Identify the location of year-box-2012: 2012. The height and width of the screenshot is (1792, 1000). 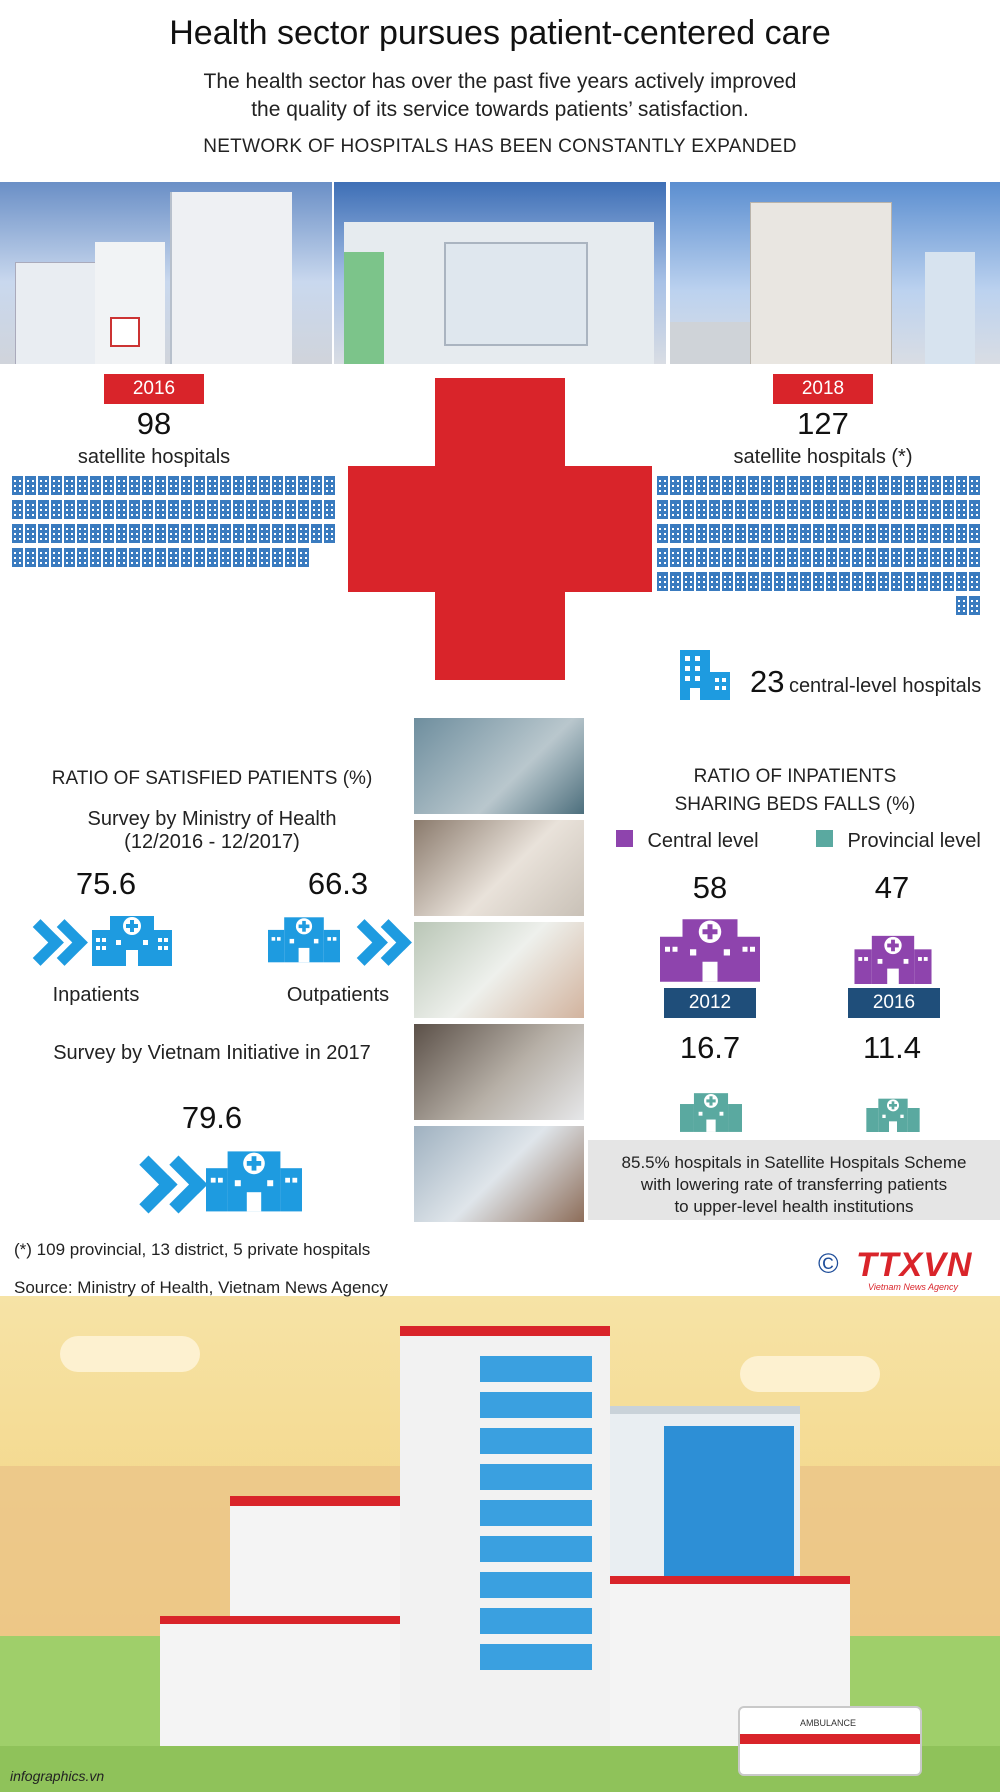
(710, 1003).